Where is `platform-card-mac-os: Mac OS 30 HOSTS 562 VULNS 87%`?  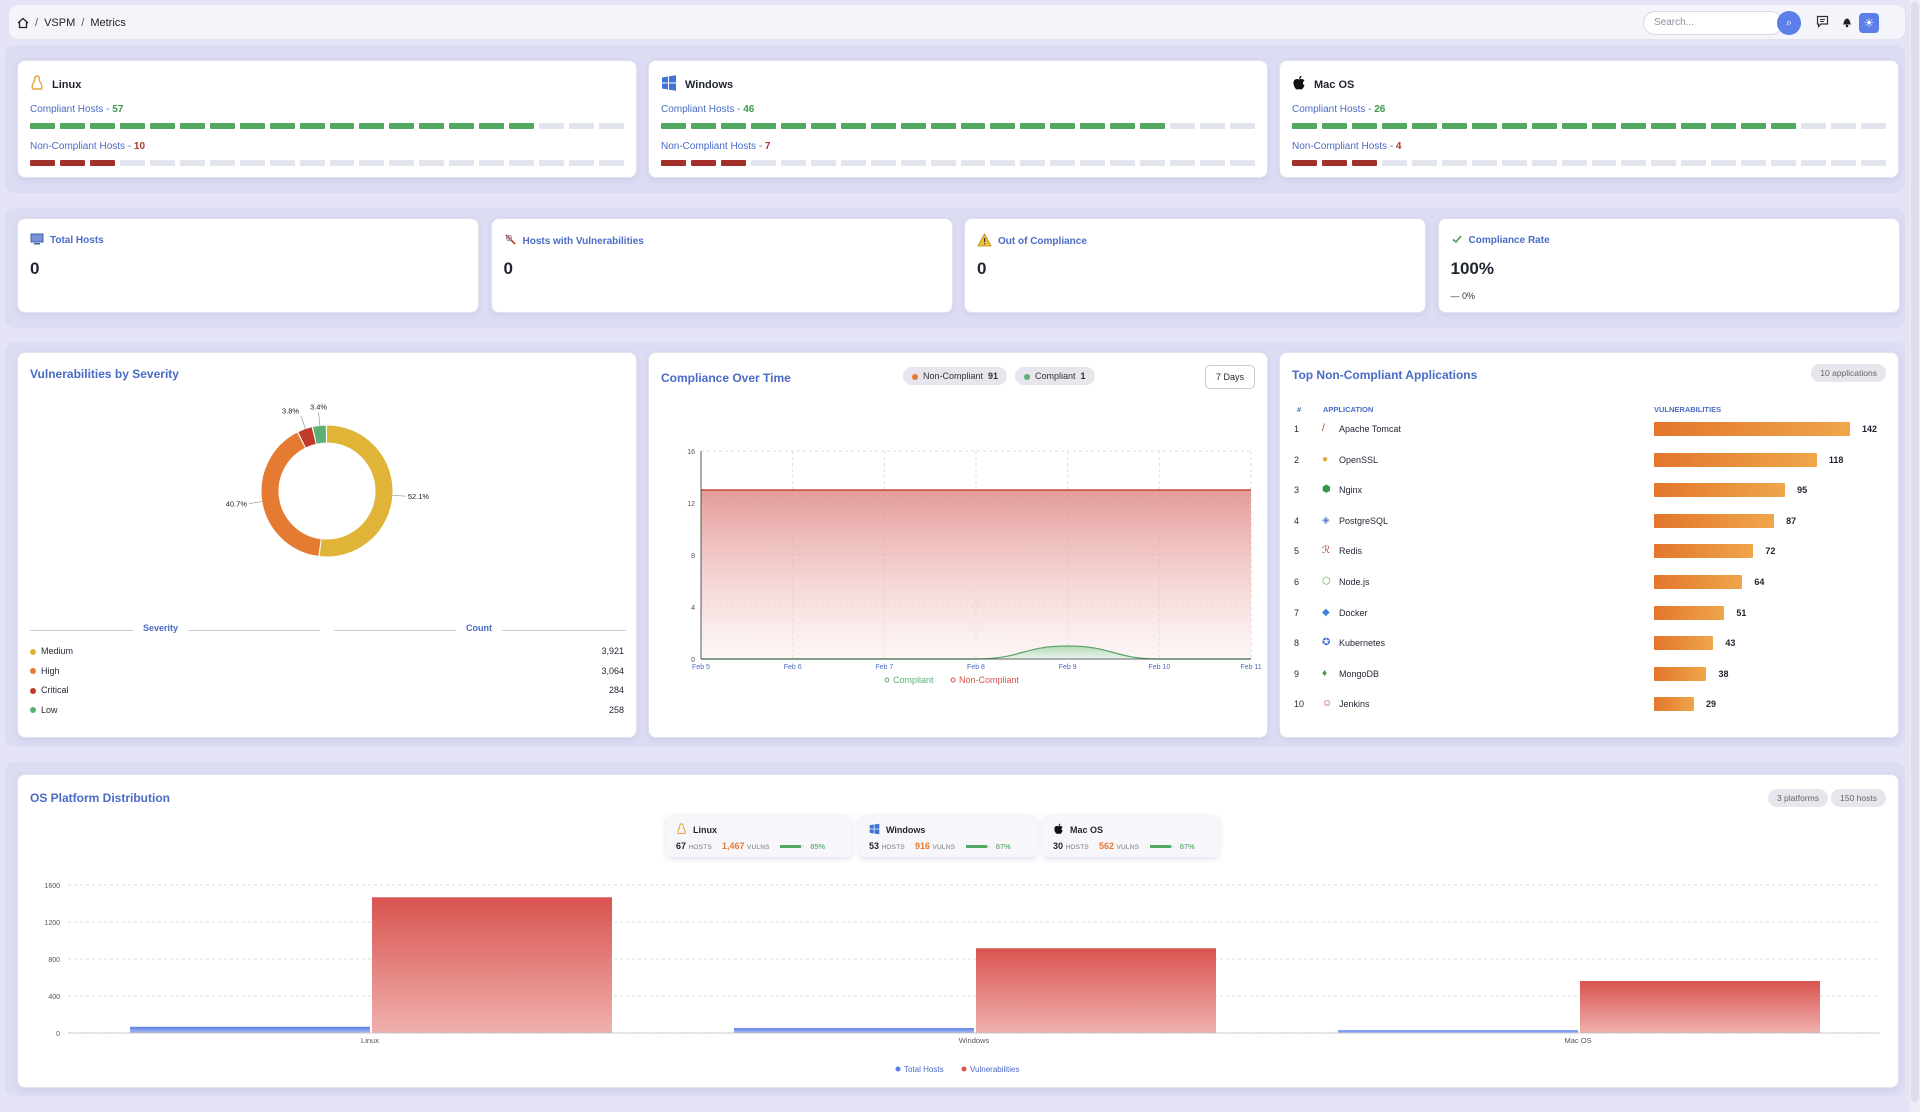 platform-card-mac-os: Mac OS 30 HOSTS 562 VULNS 87% is located at coordinates (1131, 836).